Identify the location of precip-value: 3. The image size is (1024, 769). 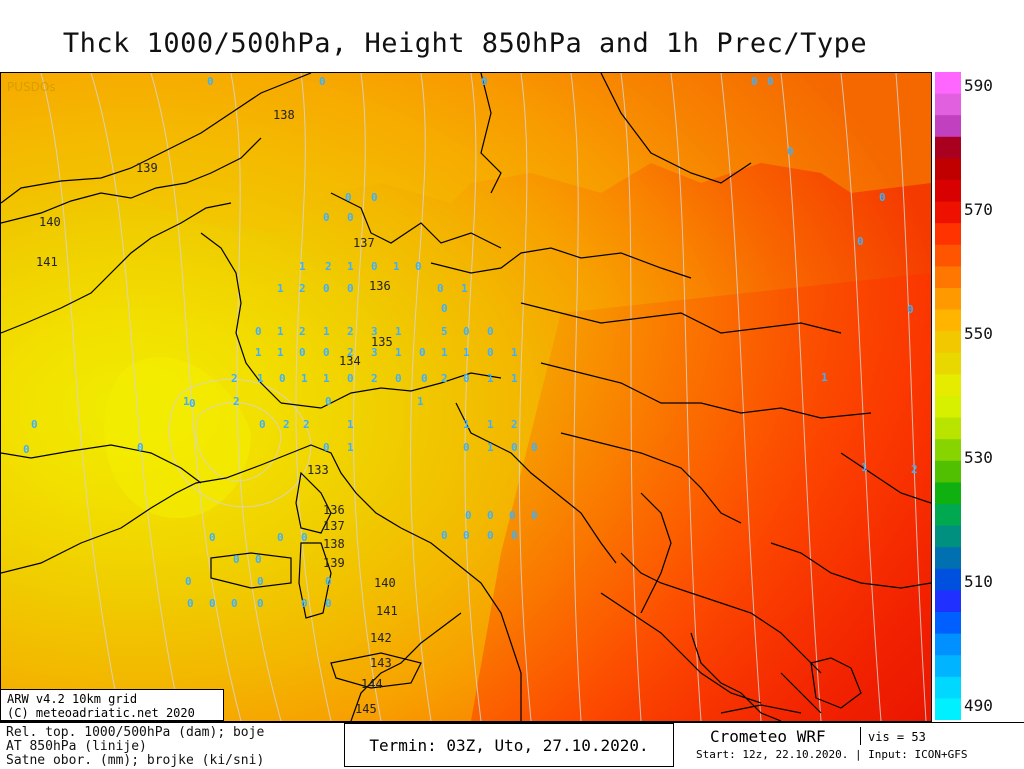
(374, 331).